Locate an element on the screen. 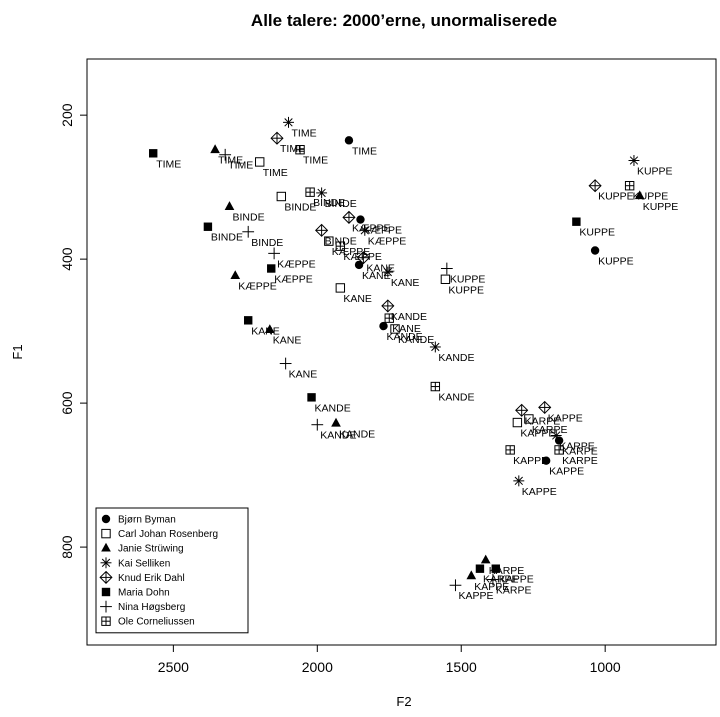 Image resolution: width=720 pixels, height=717 pixels. y-tick-label: 800 is located at coordinates (67, 547).